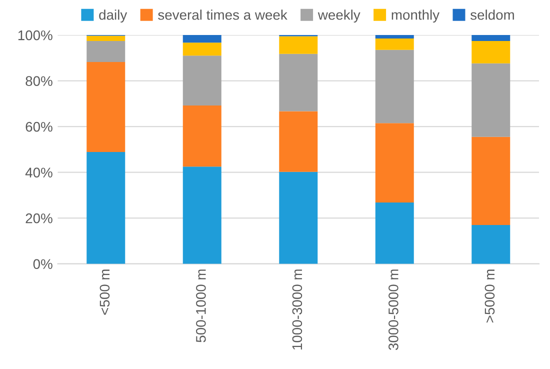 The image size is (550, 369). What do you see at coordinates (39, 127) in the screenshot?
I see `y-tick-label: 60%` at bounding box center [39, 127].